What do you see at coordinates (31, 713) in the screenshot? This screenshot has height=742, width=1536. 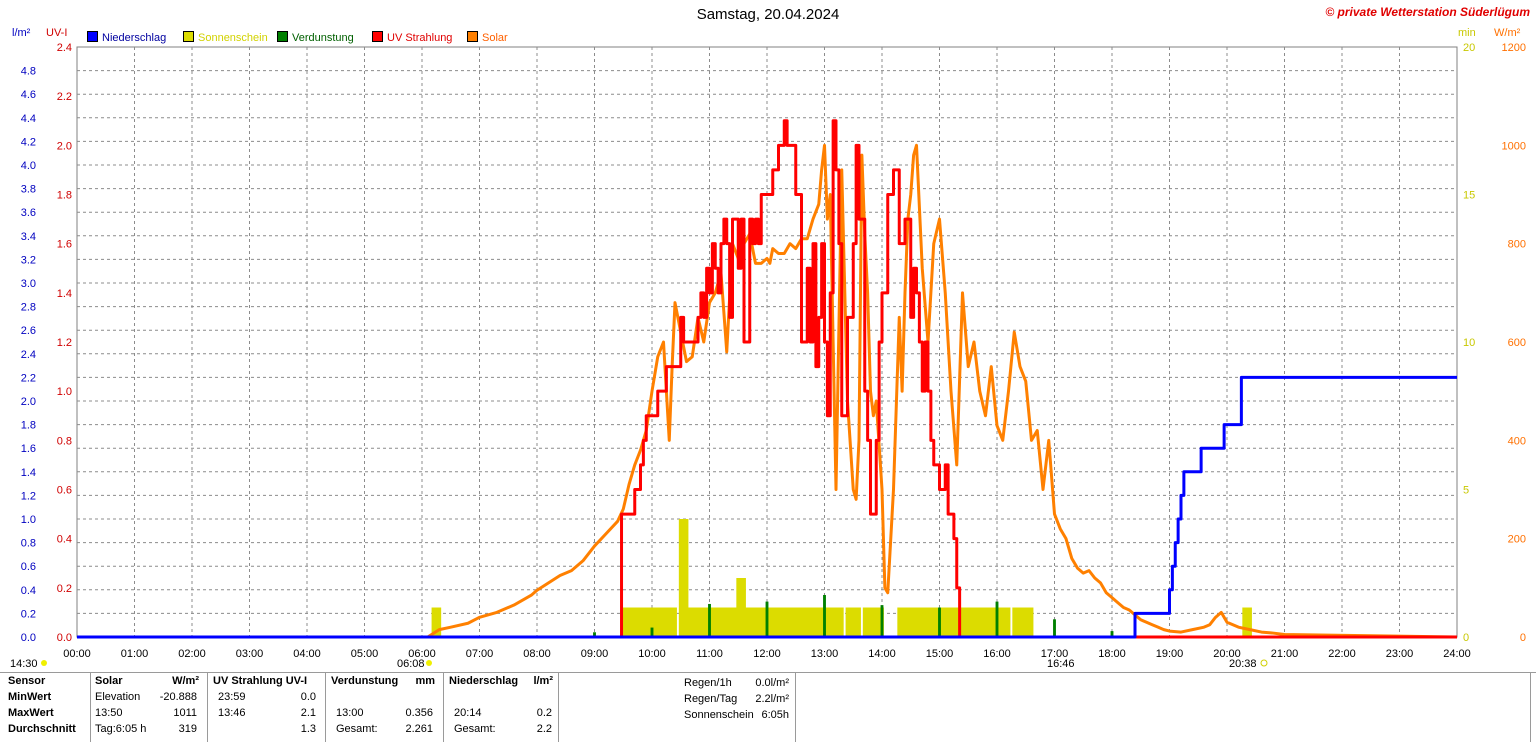 I see `row-label: MaxWert` at bounding box center [31, 713].